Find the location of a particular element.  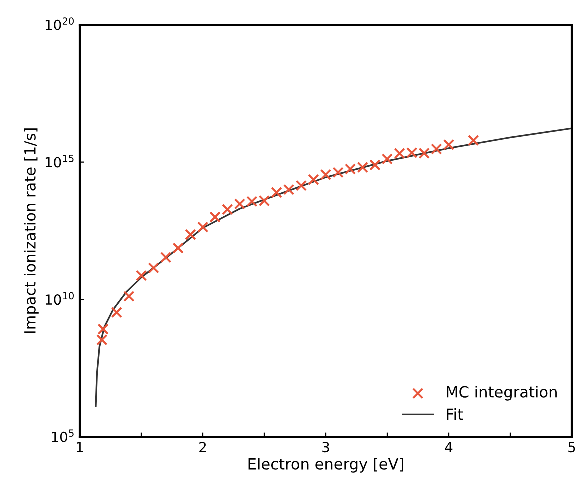

y-axis-title: Impact ionization rate [1/s] is located at coordinates (31, 231).